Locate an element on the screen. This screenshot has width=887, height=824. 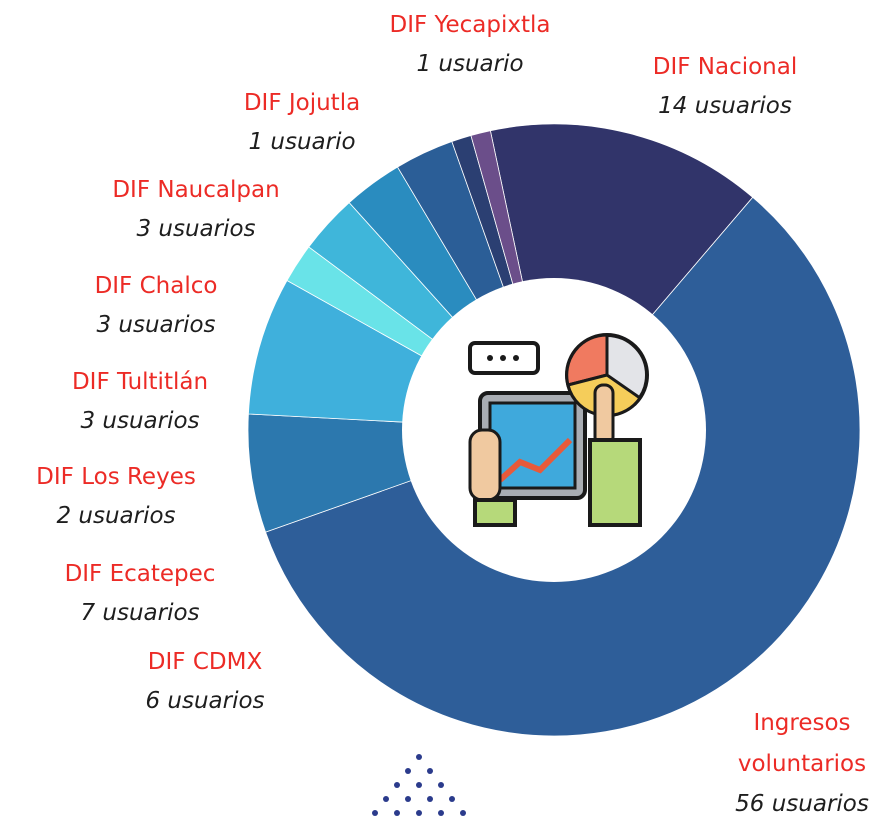
category-name: Ingresos voluntarios is located at coordinates (802, 743).